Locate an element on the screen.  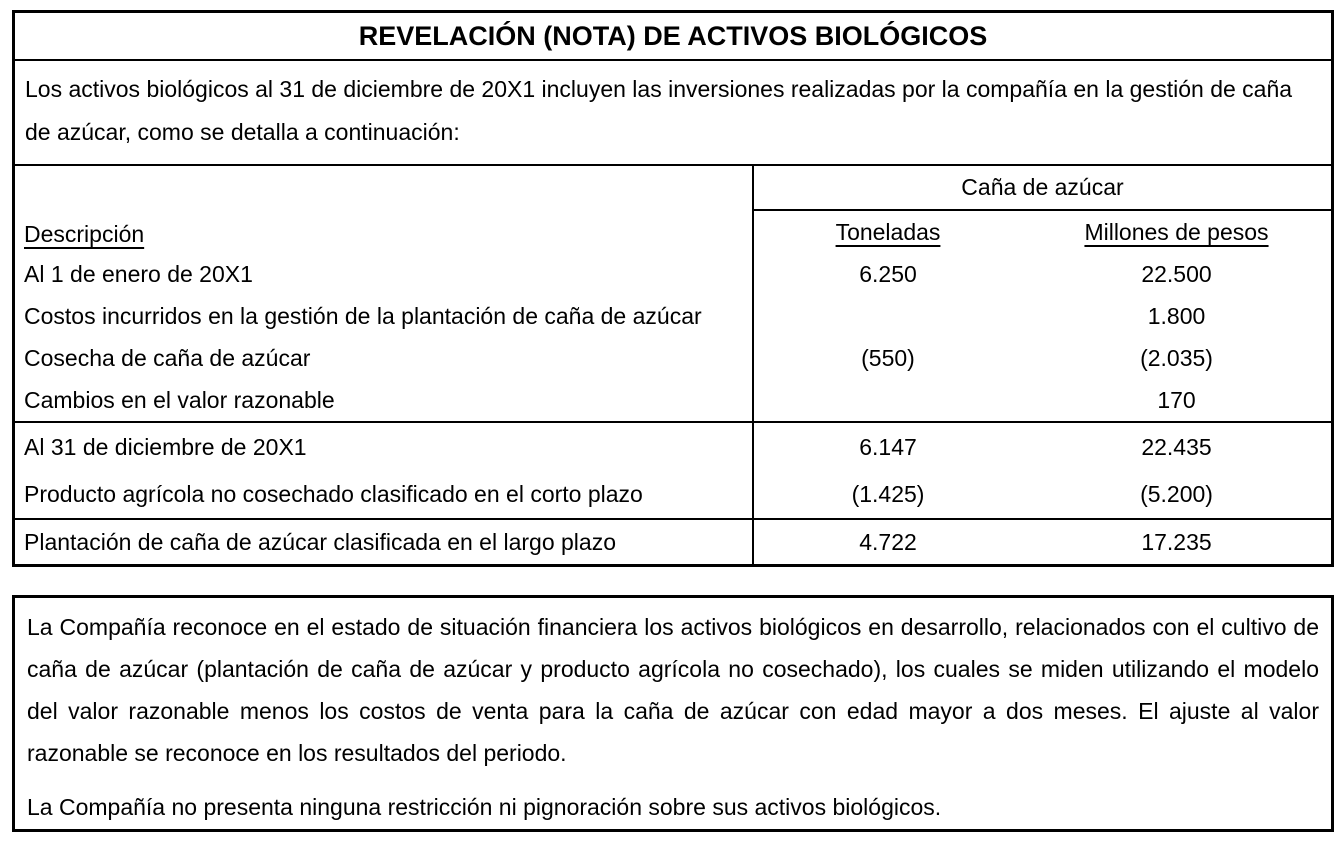
column-header-tons-text: Toneladas is located at coordinates (888, 232).